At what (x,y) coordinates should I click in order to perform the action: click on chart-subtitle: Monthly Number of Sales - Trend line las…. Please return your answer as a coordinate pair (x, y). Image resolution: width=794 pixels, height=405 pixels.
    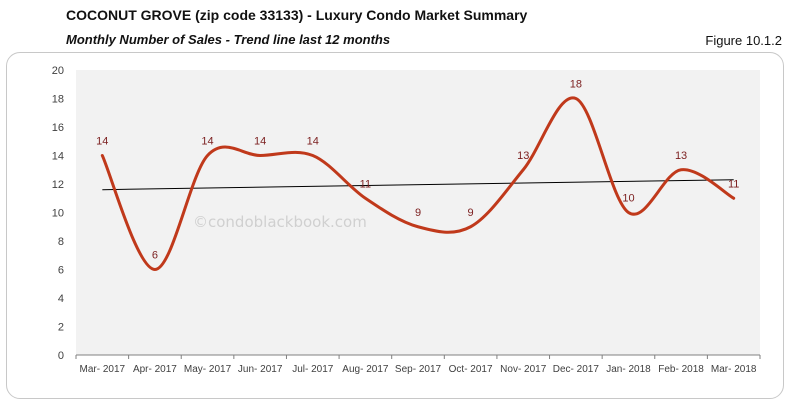
    Looking at the image, I should click on (228, 39).